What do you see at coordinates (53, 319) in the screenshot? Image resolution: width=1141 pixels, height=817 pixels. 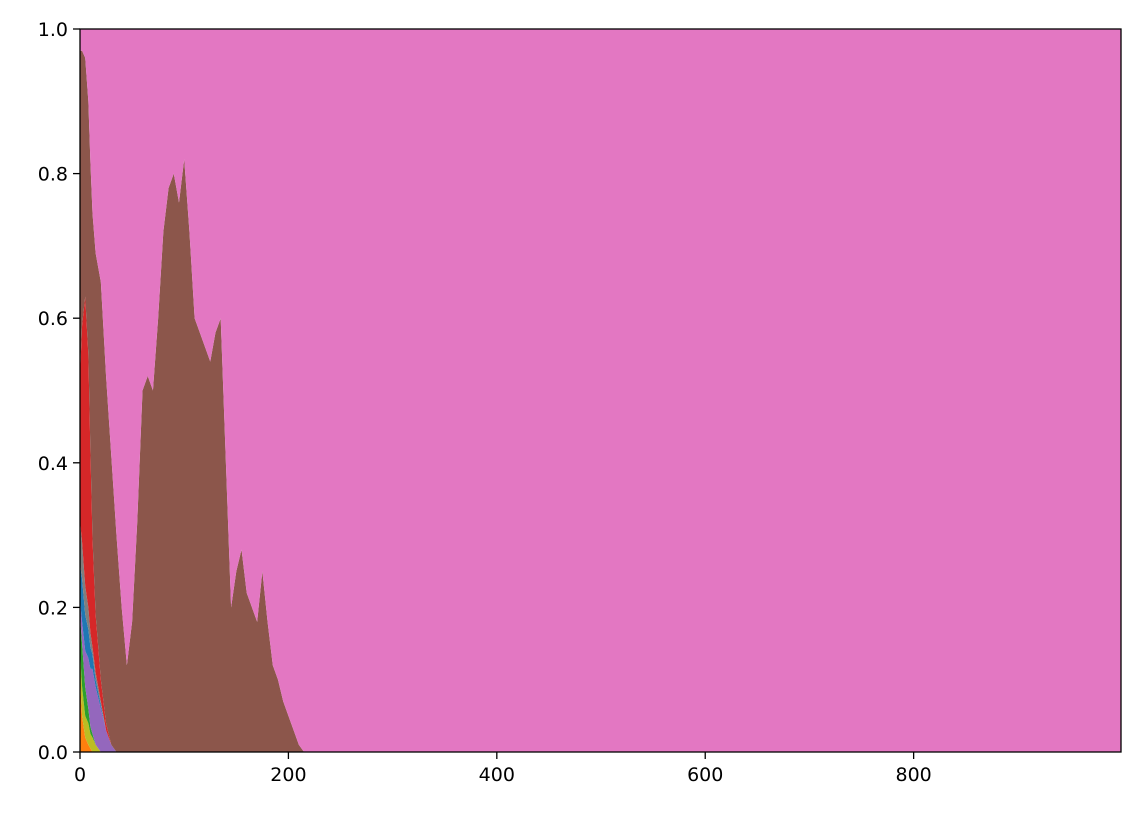 I see `y-tick-label: 0.6` at bounding box center [53, 319].